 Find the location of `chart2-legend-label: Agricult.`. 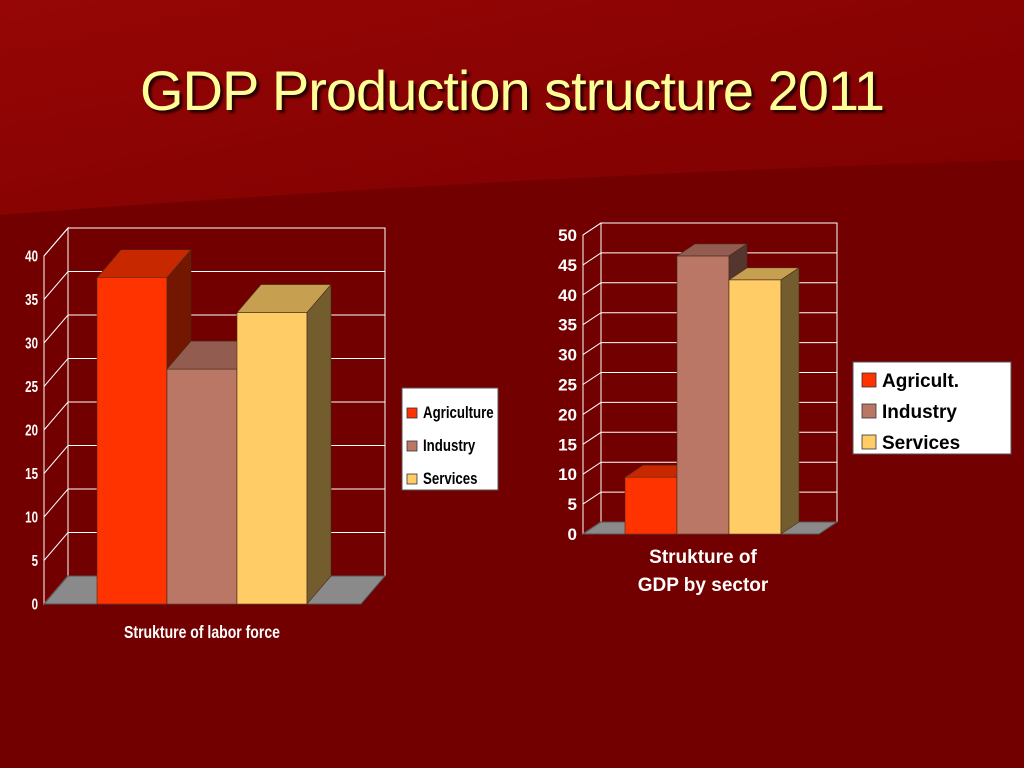

chart2-legend-label: Agricult. is located at coordinates (920, 381).